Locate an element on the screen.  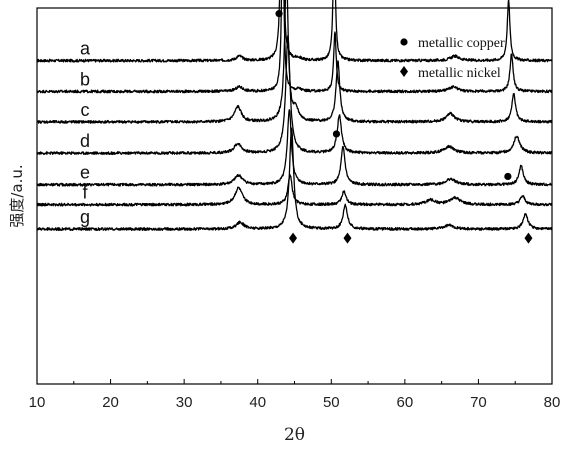
x-tick-label: 10 is located at coordinates (37, 402).